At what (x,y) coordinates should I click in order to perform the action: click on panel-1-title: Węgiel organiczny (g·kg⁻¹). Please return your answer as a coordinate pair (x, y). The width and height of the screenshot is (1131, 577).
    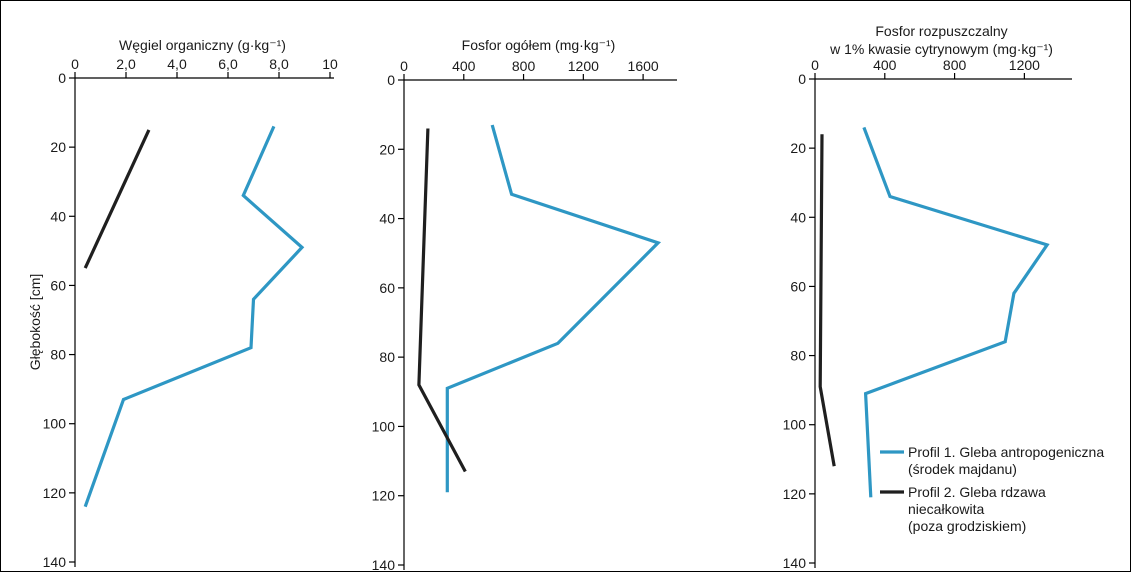
    Looking at the image, I should click on (202, 45).